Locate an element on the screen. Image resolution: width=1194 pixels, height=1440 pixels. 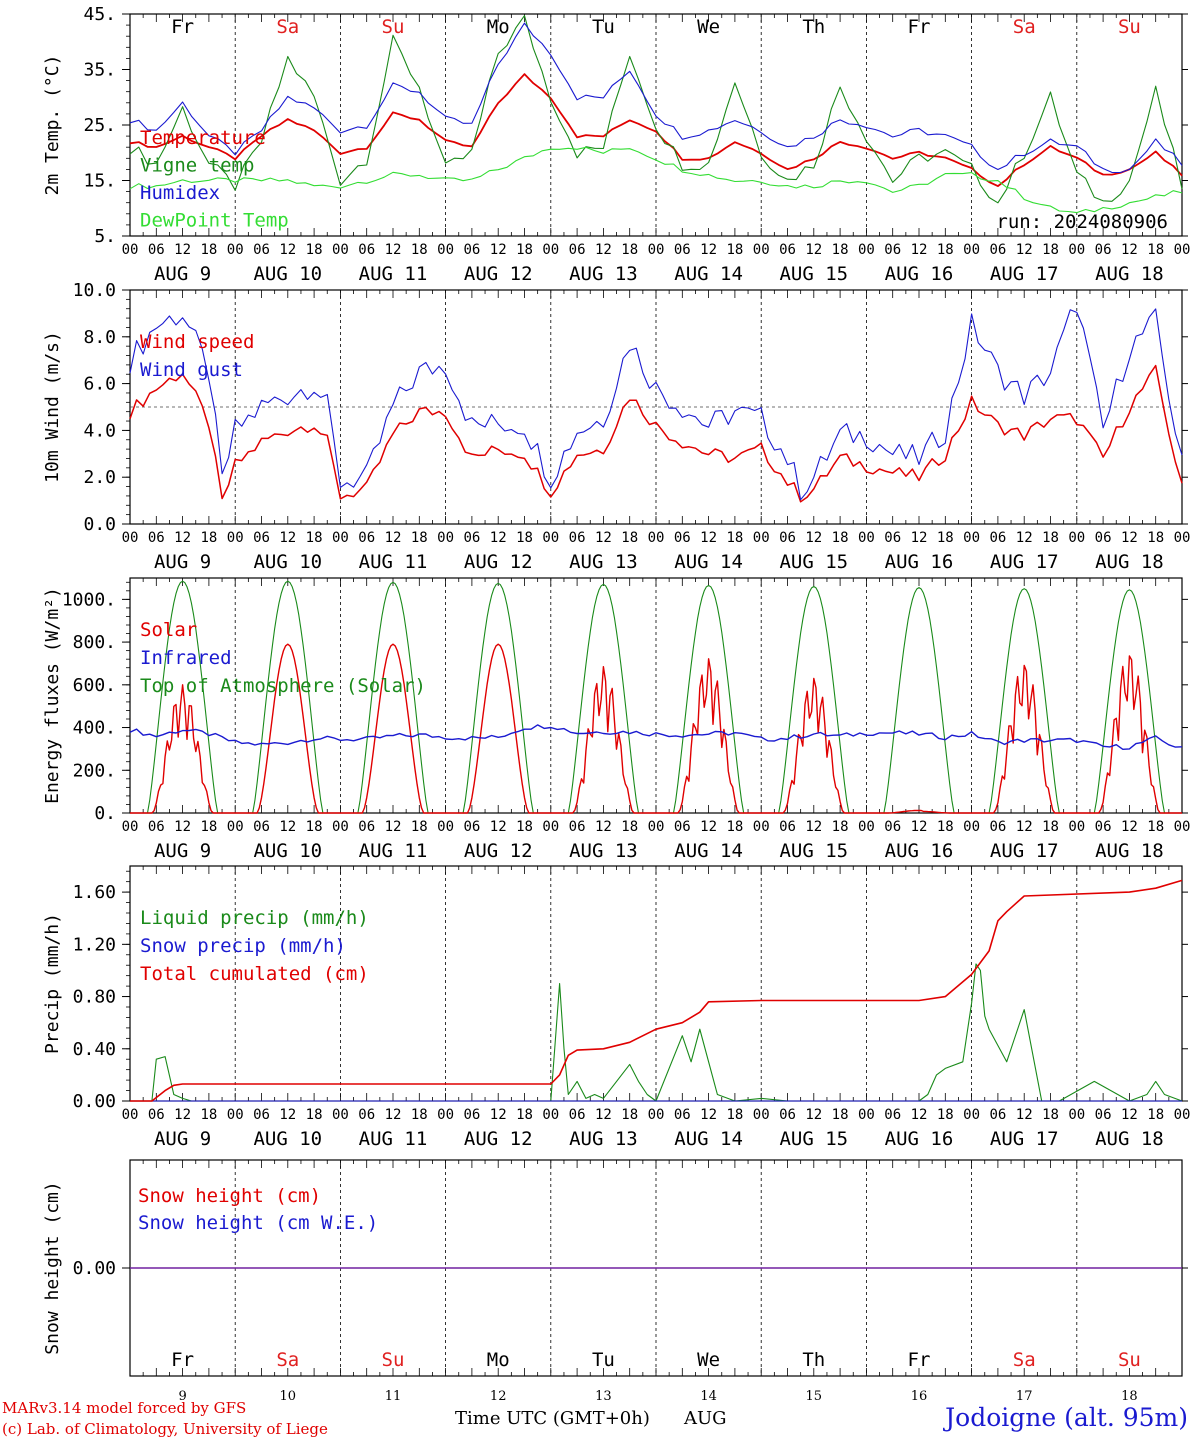
y-tick-label: 0.00 is located at coordinates (94, 1101).